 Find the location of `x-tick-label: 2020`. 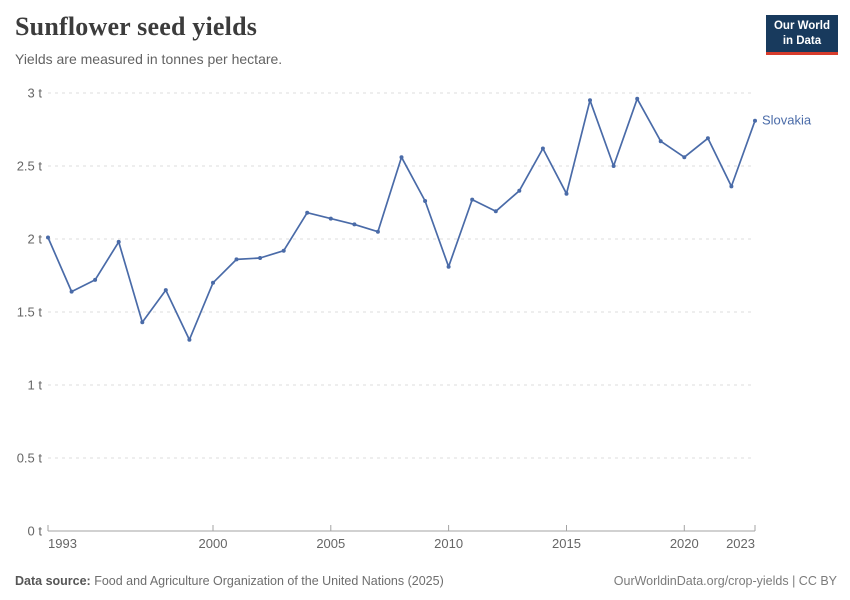

x-tick-label: 2020 is located at coordinates (684, 543).